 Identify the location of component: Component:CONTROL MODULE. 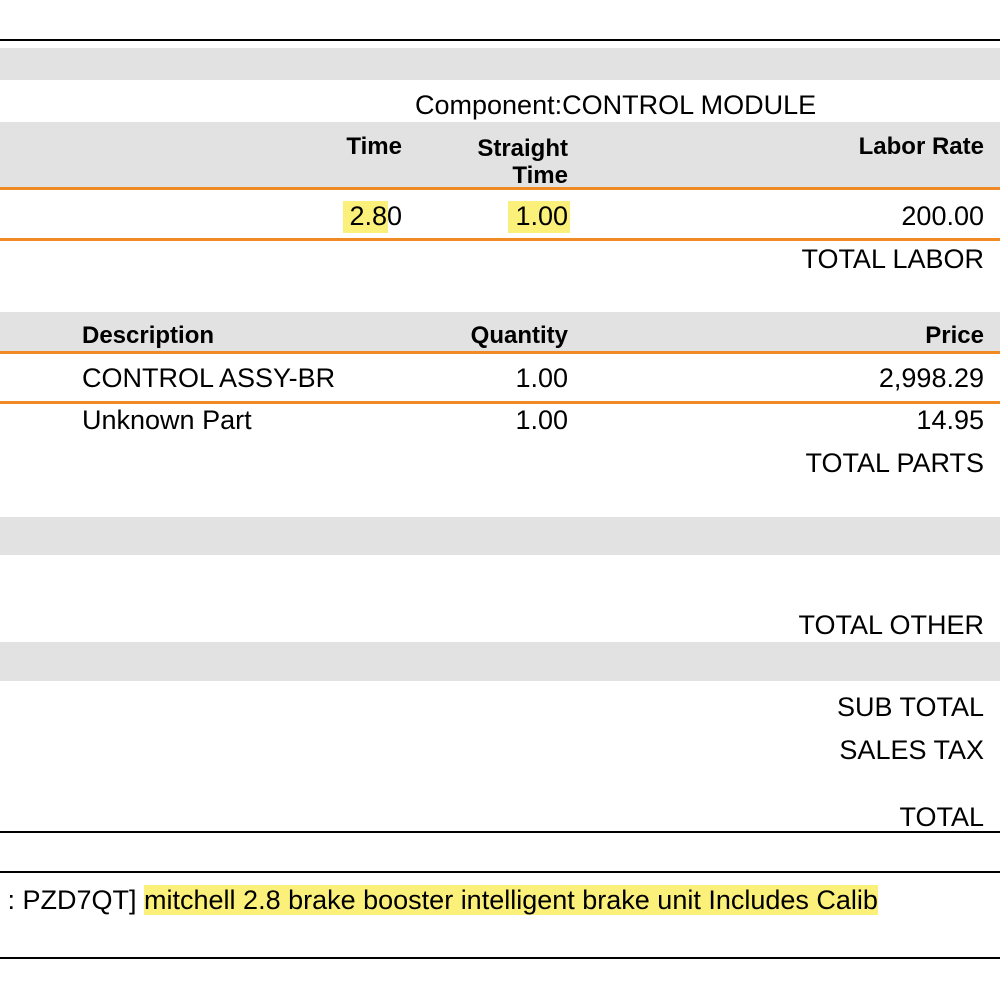
(616, 105).